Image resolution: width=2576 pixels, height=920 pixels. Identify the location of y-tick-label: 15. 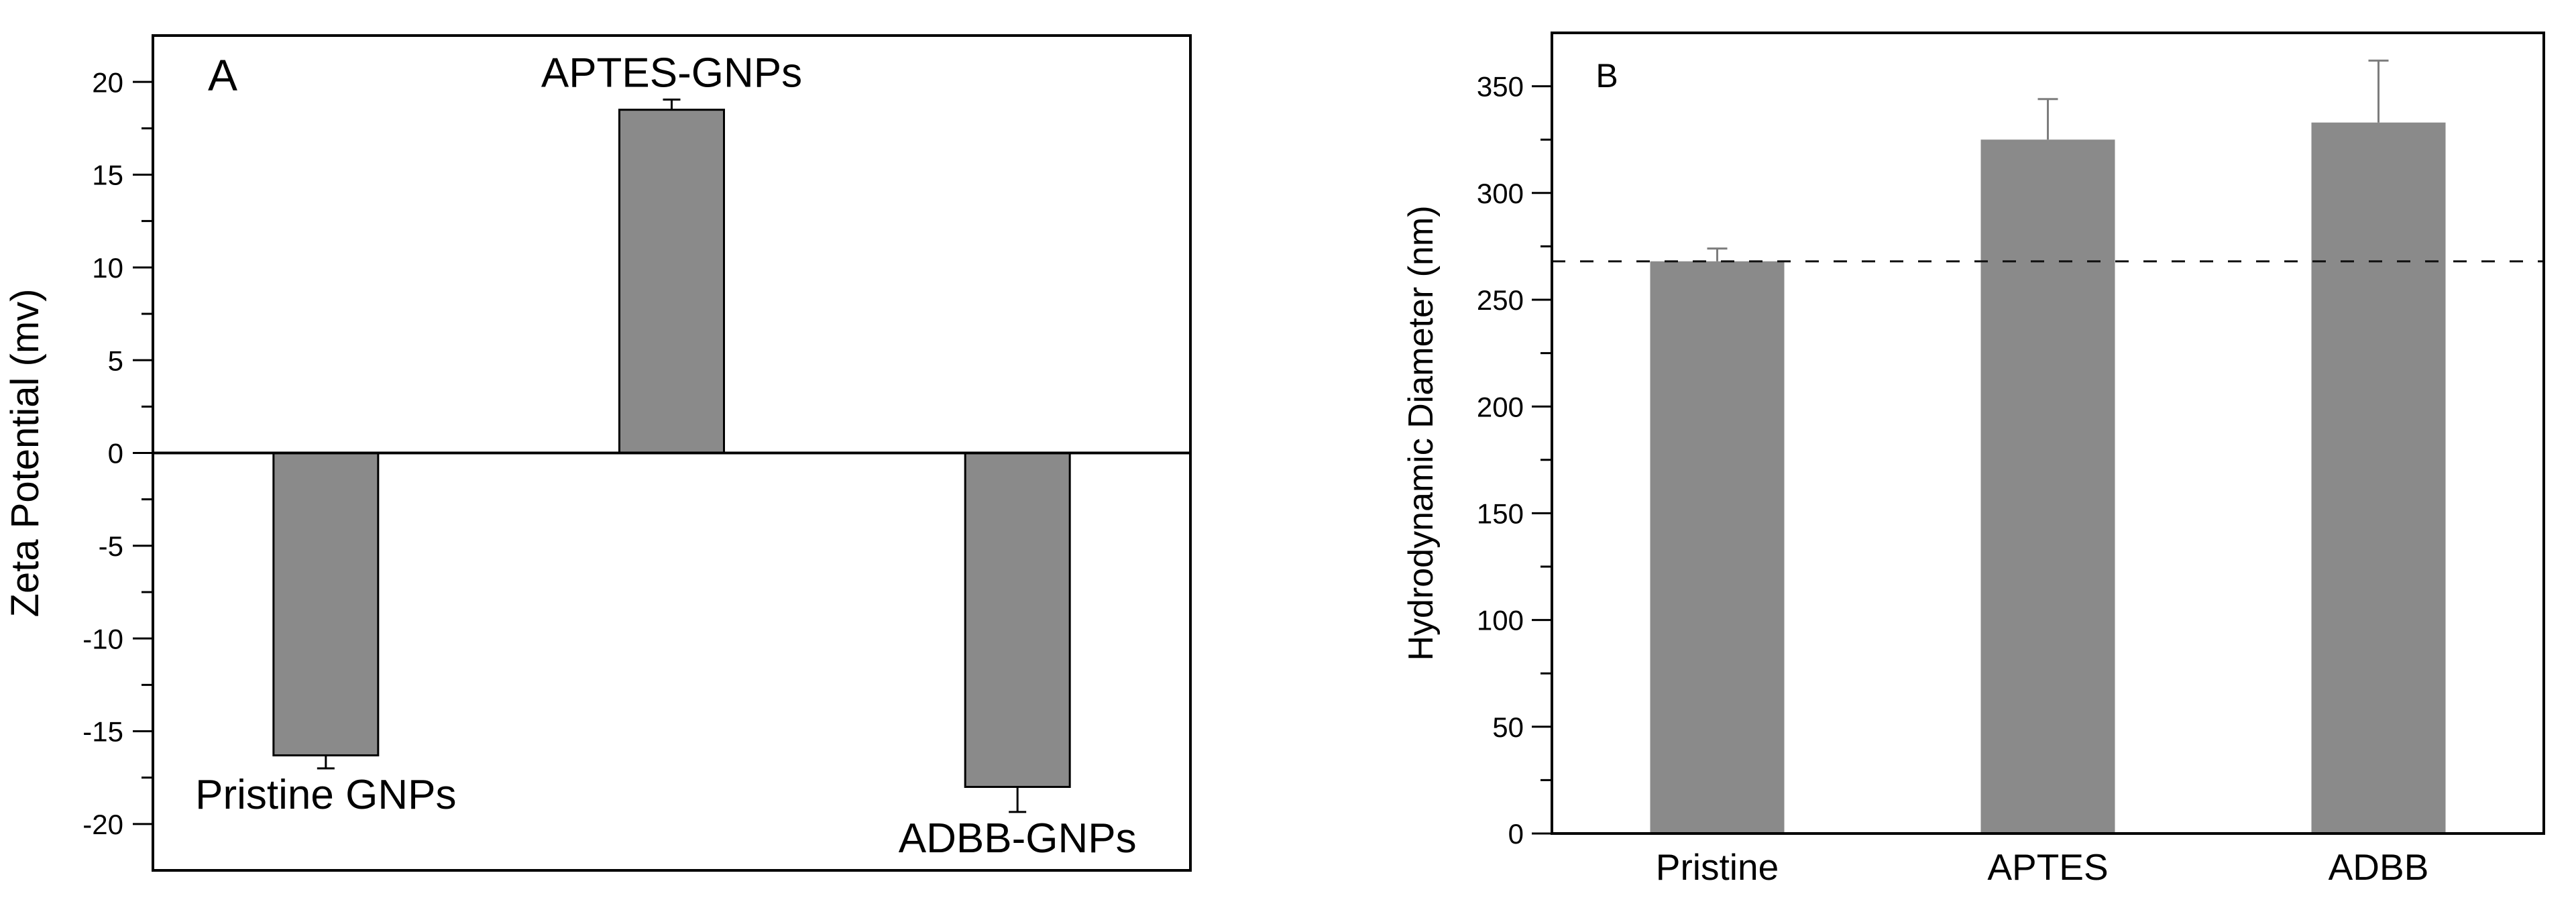
(107, 175).